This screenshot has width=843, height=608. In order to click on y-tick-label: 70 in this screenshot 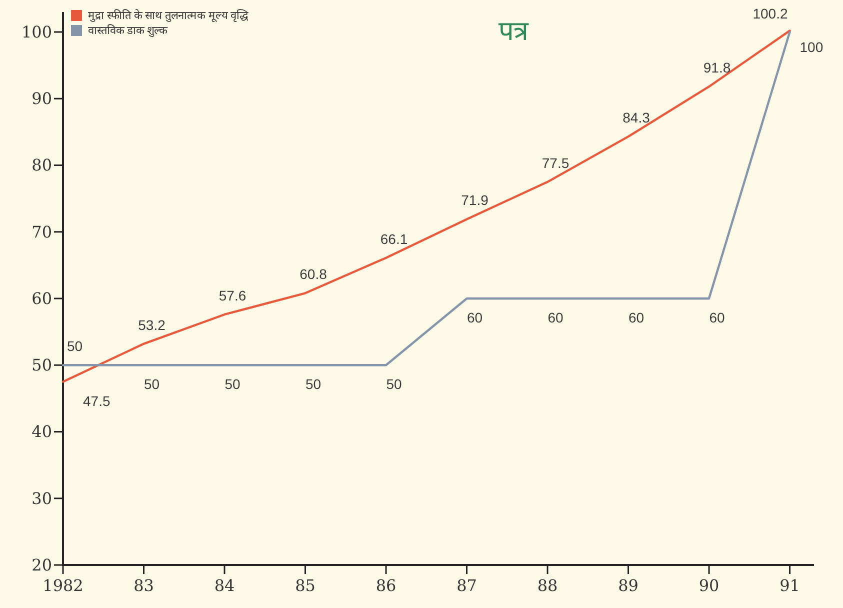, I will do `click(42, 232)`.